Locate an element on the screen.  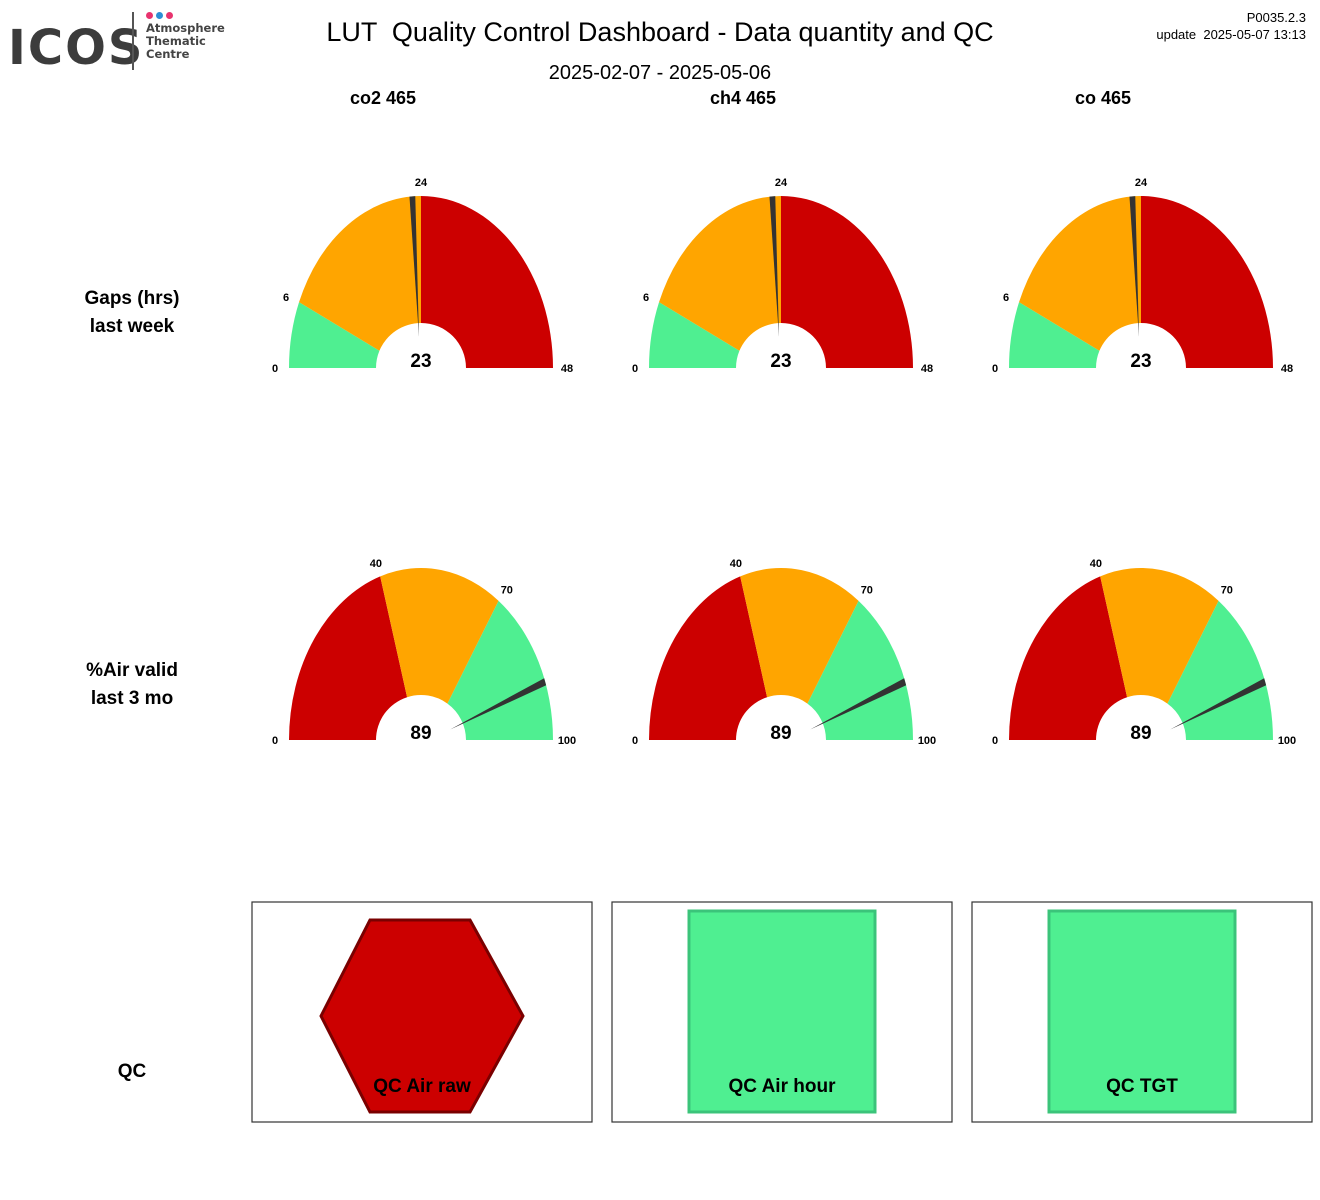
gauge-tick-0-2-1: 6 is located at coordinates (1006, 298).